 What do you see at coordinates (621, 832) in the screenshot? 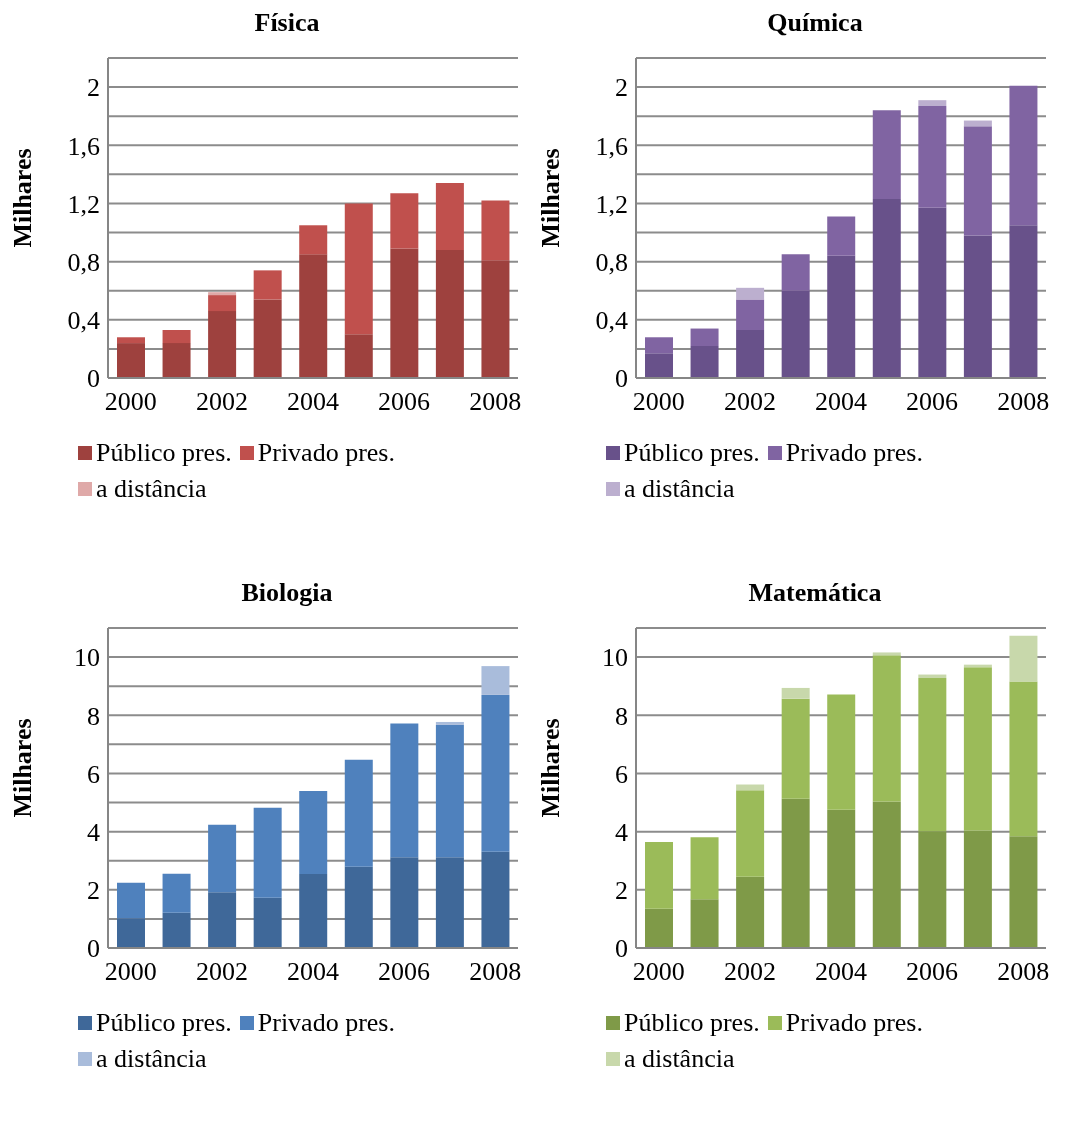
I see `y-tick-label: 4` at bounding box center [621, 832].